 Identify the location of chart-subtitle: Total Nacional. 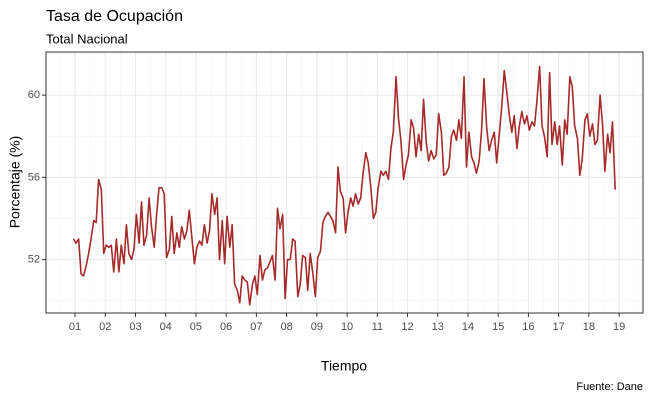
(87, 38).